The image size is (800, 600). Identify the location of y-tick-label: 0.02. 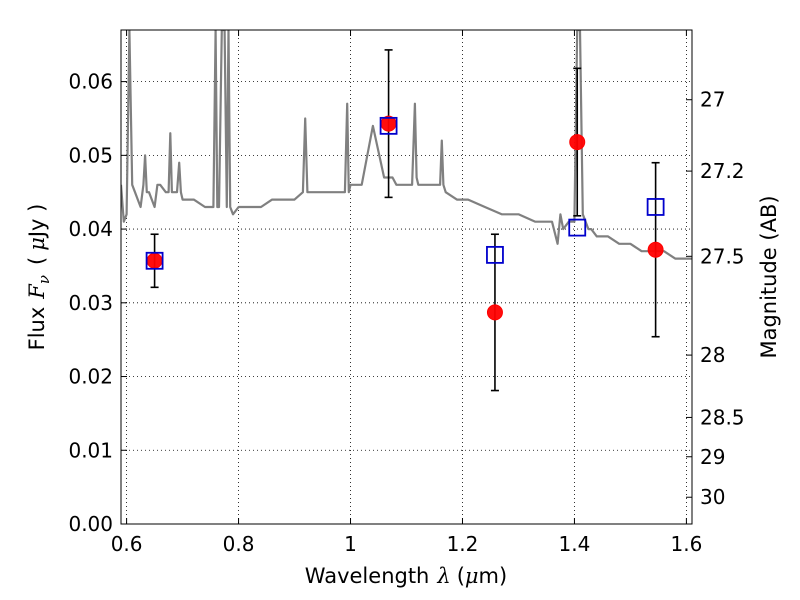
(90, 377).